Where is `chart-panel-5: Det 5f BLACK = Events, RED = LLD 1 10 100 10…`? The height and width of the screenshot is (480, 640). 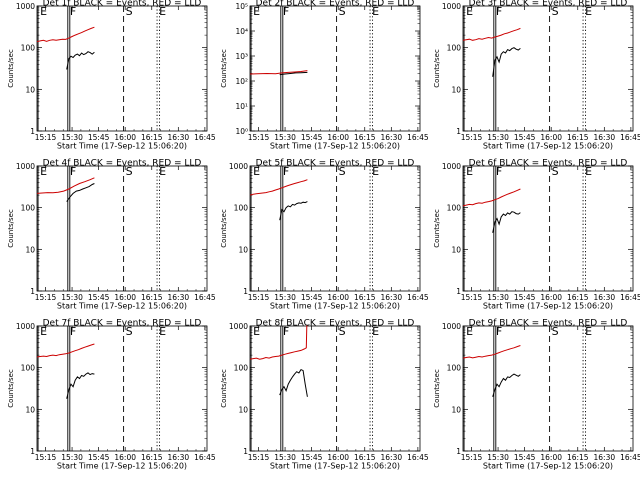
chart-panel-5: Det 5f BLACK = Events, RED = LLD 1 10 100 10… is located at coordinates (324, 235).